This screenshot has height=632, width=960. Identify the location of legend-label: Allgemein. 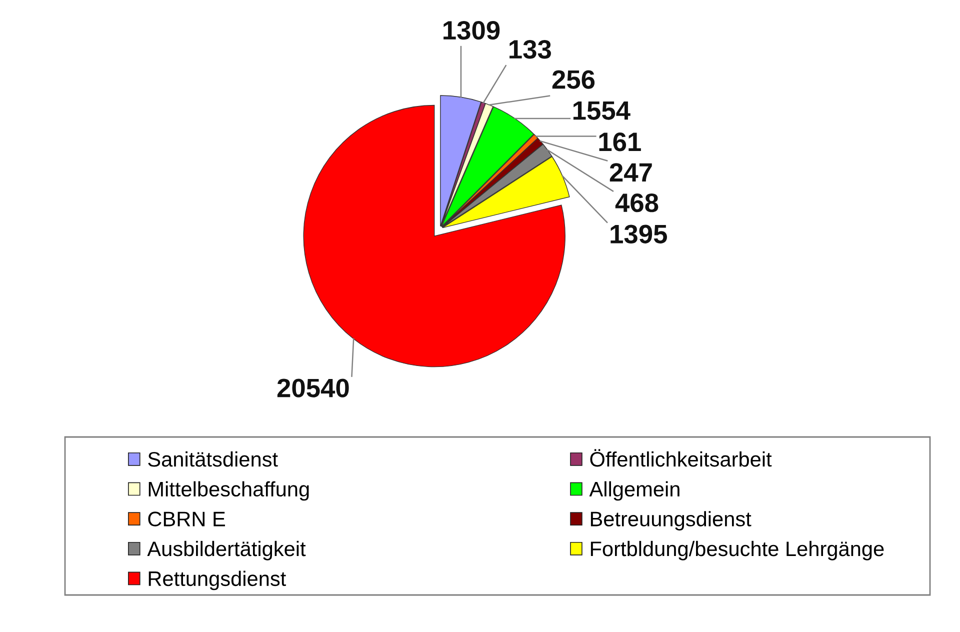
(634, 491).